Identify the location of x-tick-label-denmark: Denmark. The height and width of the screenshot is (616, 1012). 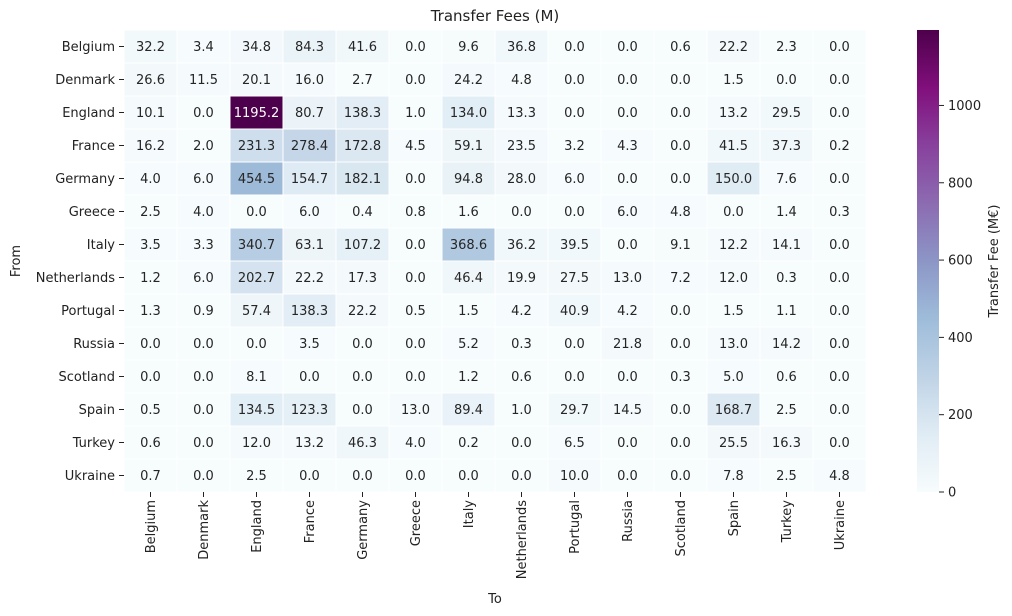
(204, 530).